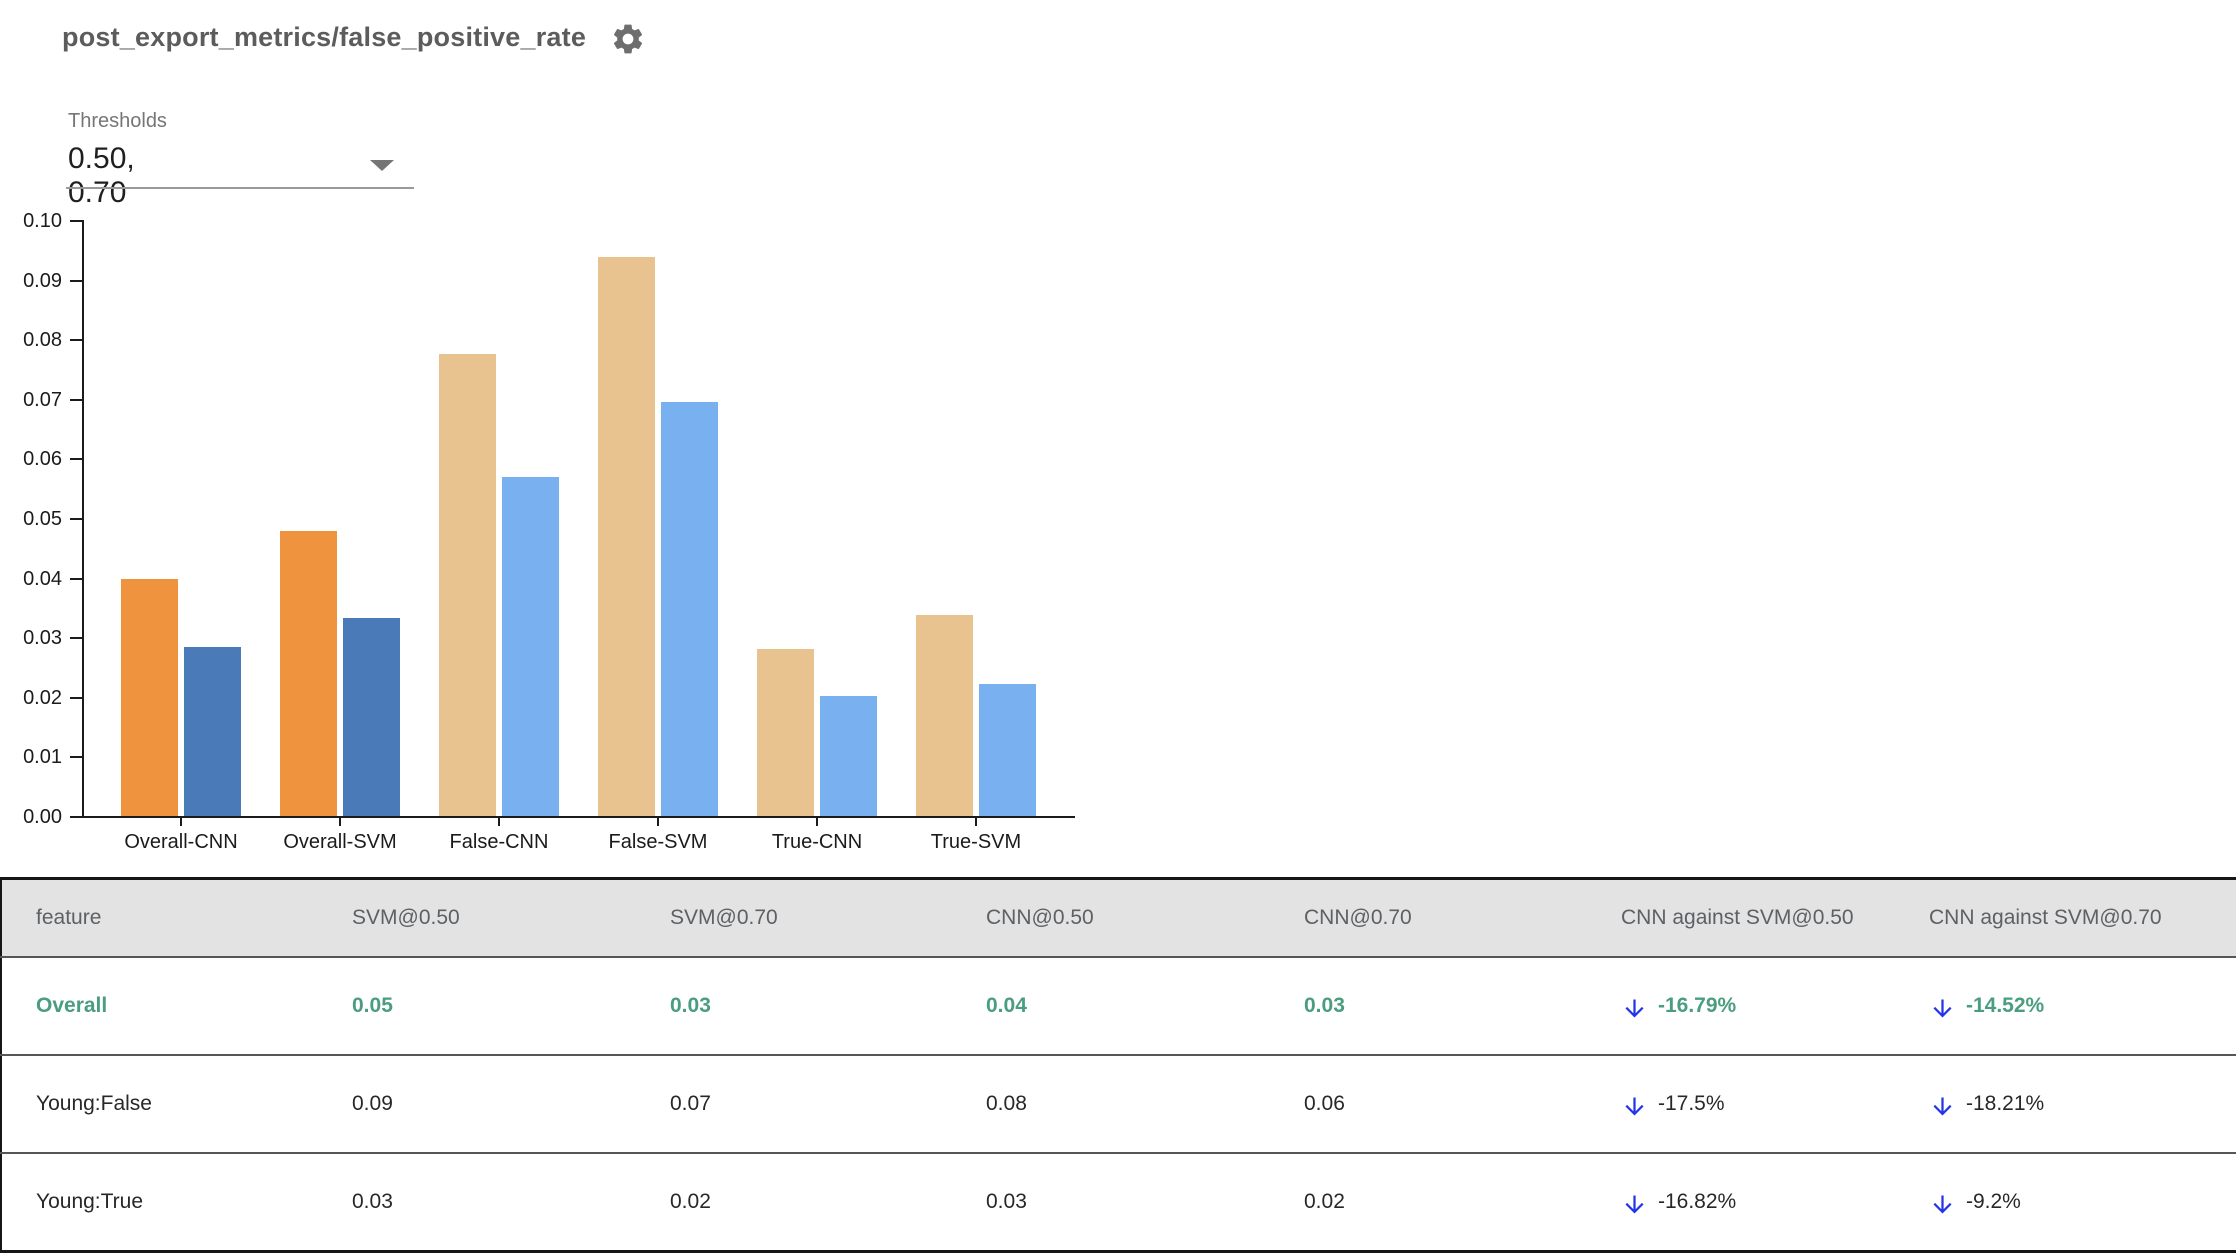  Describe the element at coordinates (1993, 1201) in the screenshot. I see `comparison-percent: -9.2%` at that location.